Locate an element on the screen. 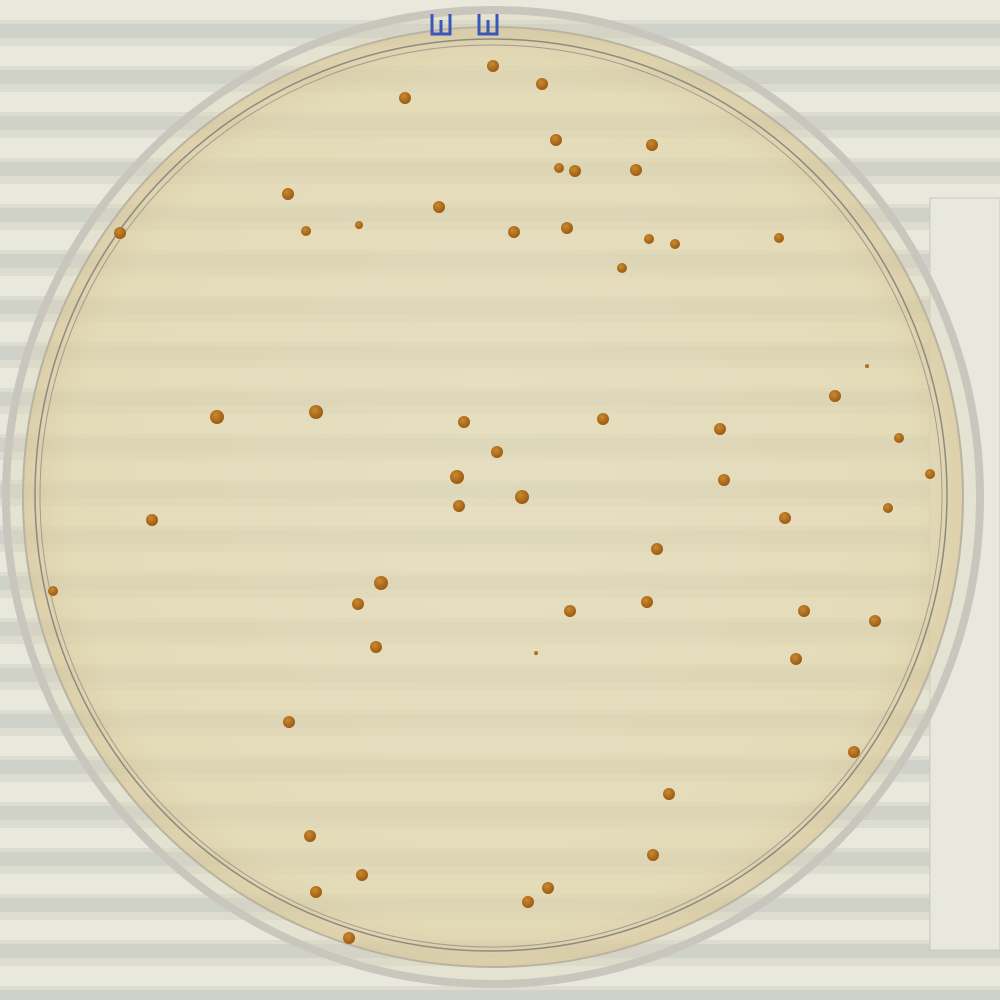 Image resolution: width=1000 pixels, height=1000 pixels. marker-label is located at coordinates (464, 25).